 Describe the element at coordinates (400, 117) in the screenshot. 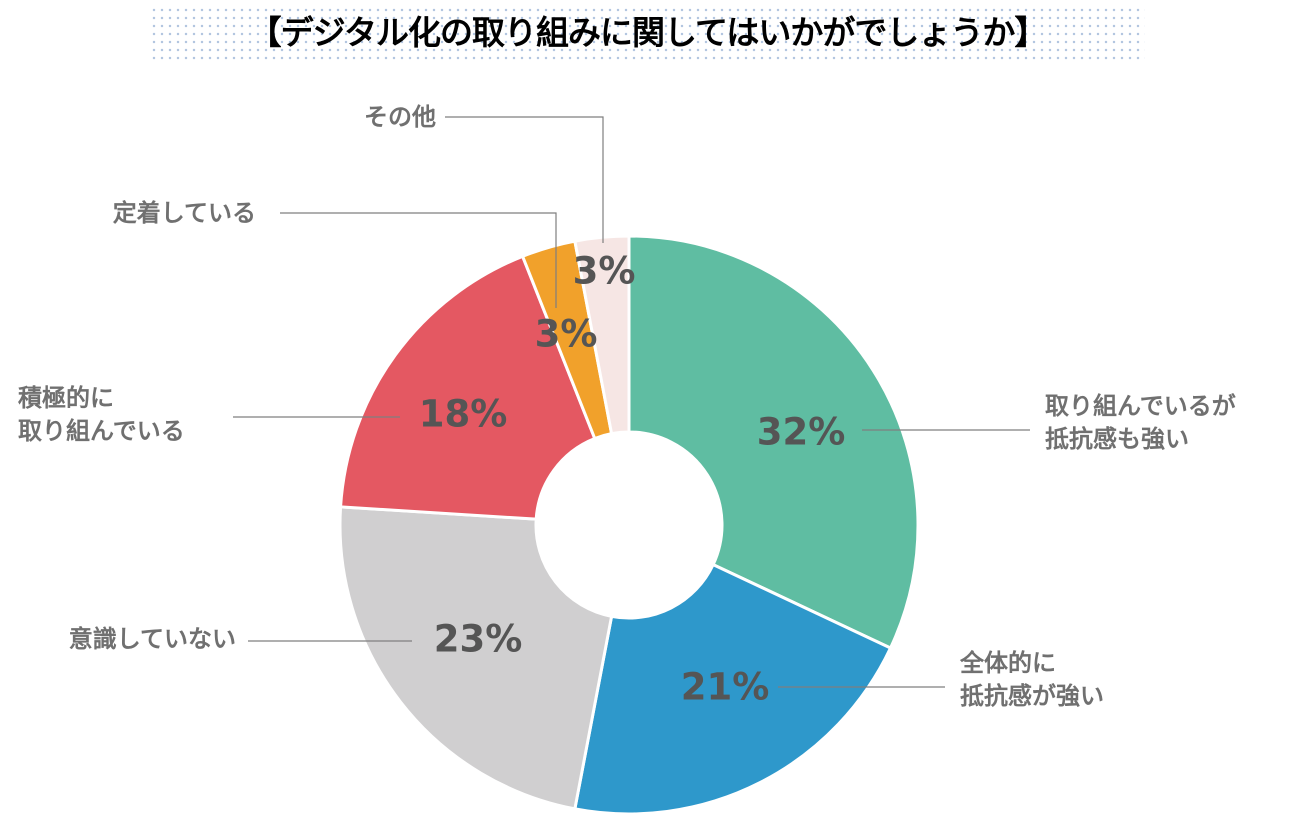

I see `category-label-6: その他` at that location.